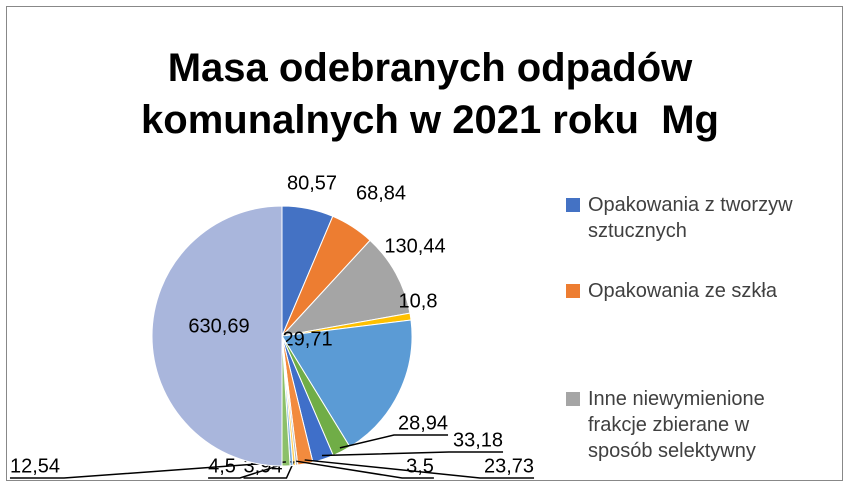 The image size is (851, 483). What do you see at coordinates (414, 246) in the screenshot?
I see `data-label: 130,44` at bounding box center [414, 246].